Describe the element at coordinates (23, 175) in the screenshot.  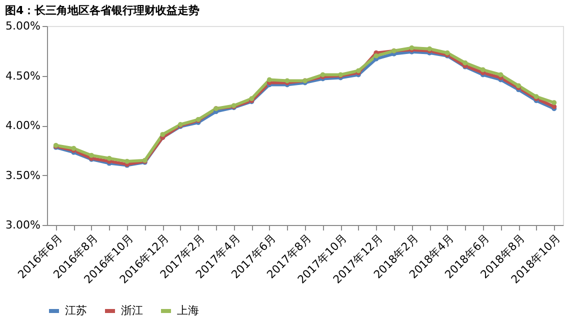
I see `y-tick-label: 3.50%` at that location.